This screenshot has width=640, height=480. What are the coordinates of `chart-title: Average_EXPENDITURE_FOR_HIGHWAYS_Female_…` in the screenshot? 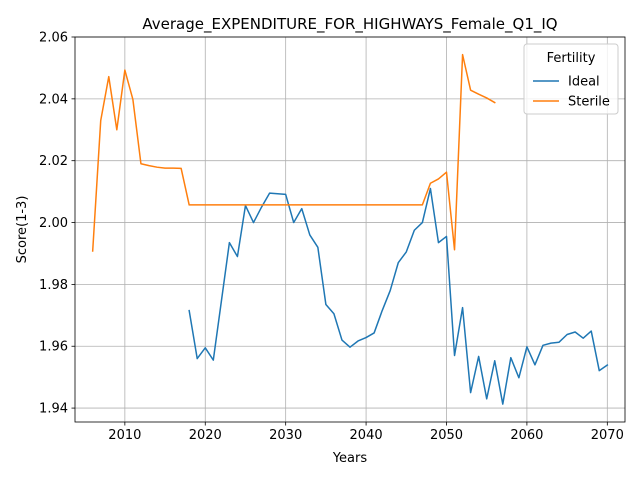 It's located at (349, 24).